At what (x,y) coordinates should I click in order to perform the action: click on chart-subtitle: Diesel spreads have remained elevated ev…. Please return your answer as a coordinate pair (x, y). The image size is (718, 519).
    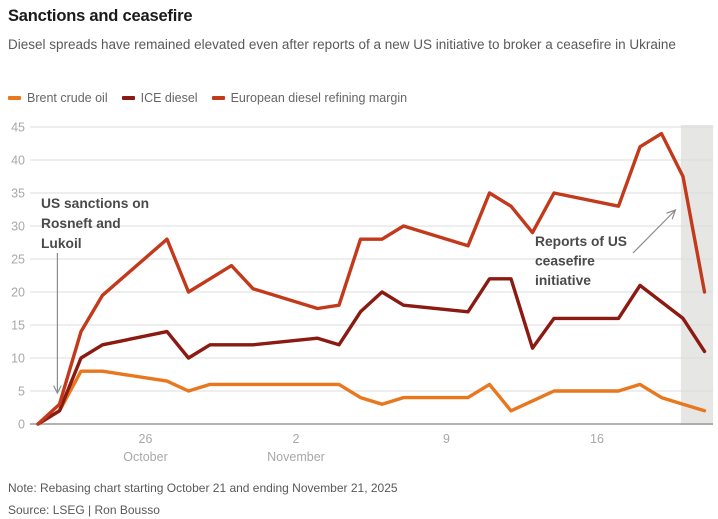
    Looking at the image, I should click on (342, 44).